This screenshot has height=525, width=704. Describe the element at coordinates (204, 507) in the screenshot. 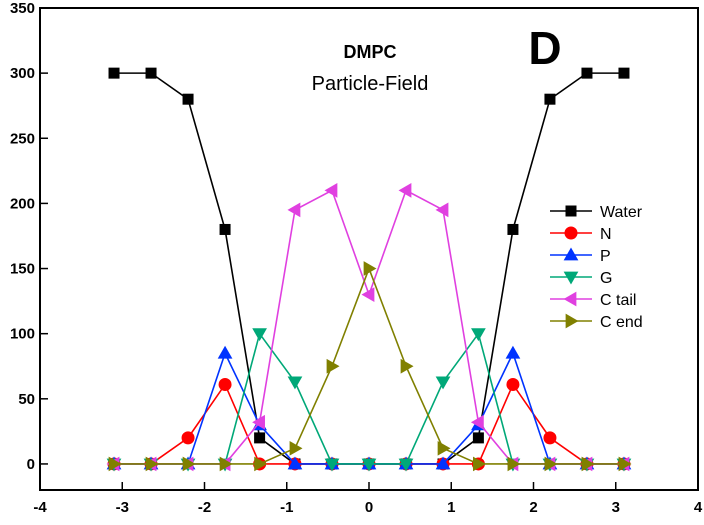

I see `x-tick-label: -2` at that location.